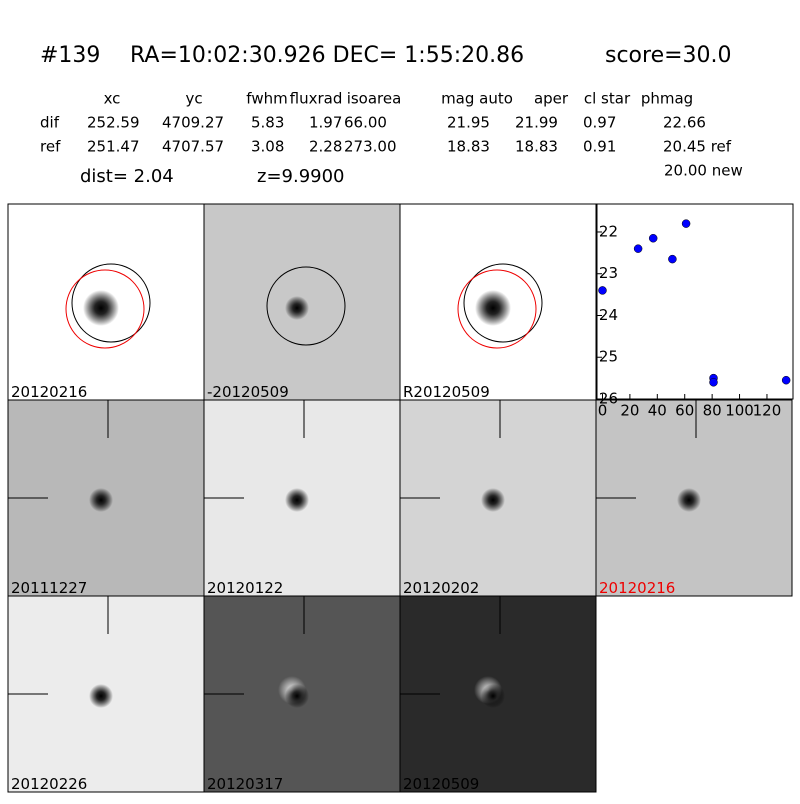  What do you see at coordinates (599, 123) in the screenshot?
I see `table-cell: 0.97` at bounding box center [599, 123].